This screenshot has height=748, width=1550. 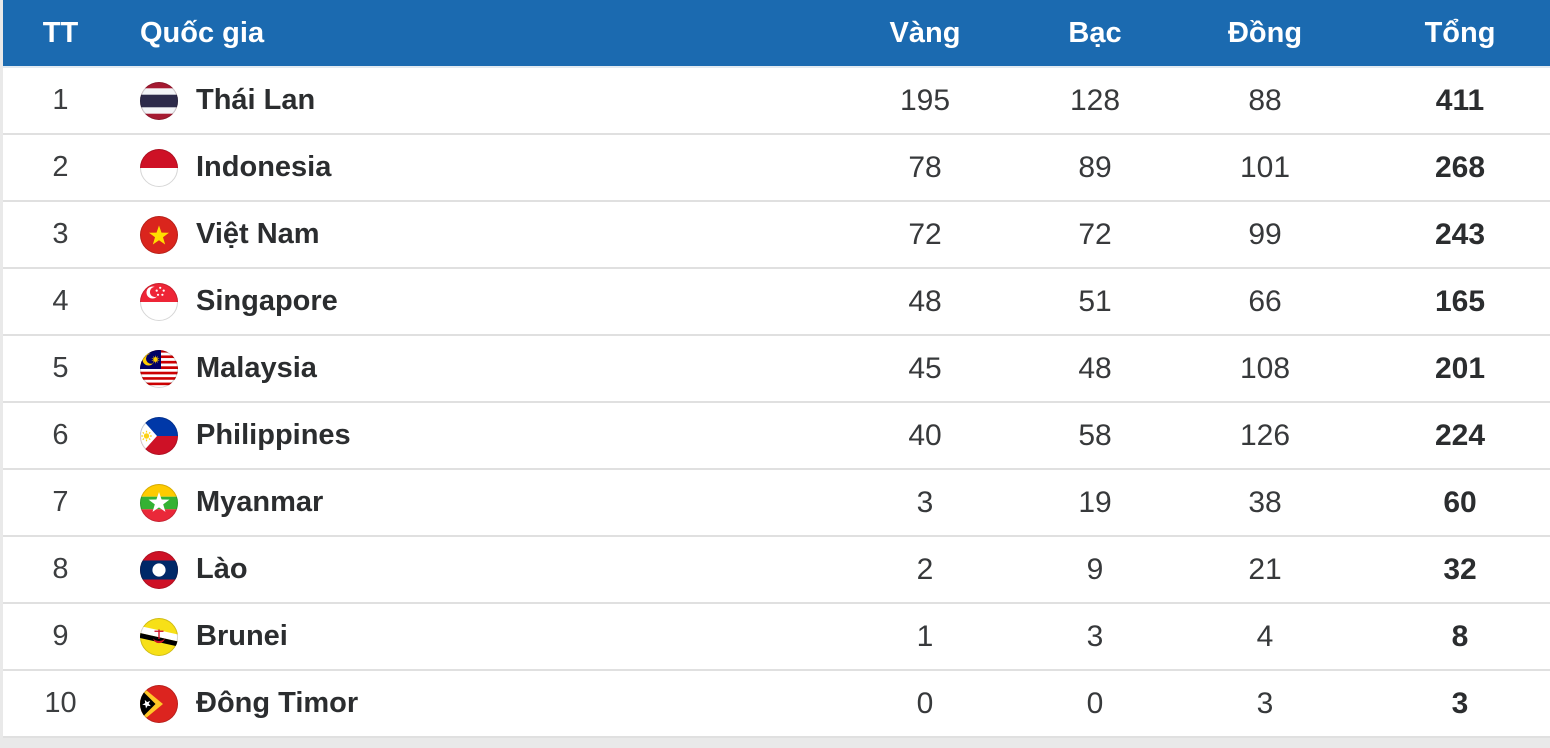 I want to click on medal-table-row: 5 Malaysia 45 48 108 201, so click(x=776, y=369).